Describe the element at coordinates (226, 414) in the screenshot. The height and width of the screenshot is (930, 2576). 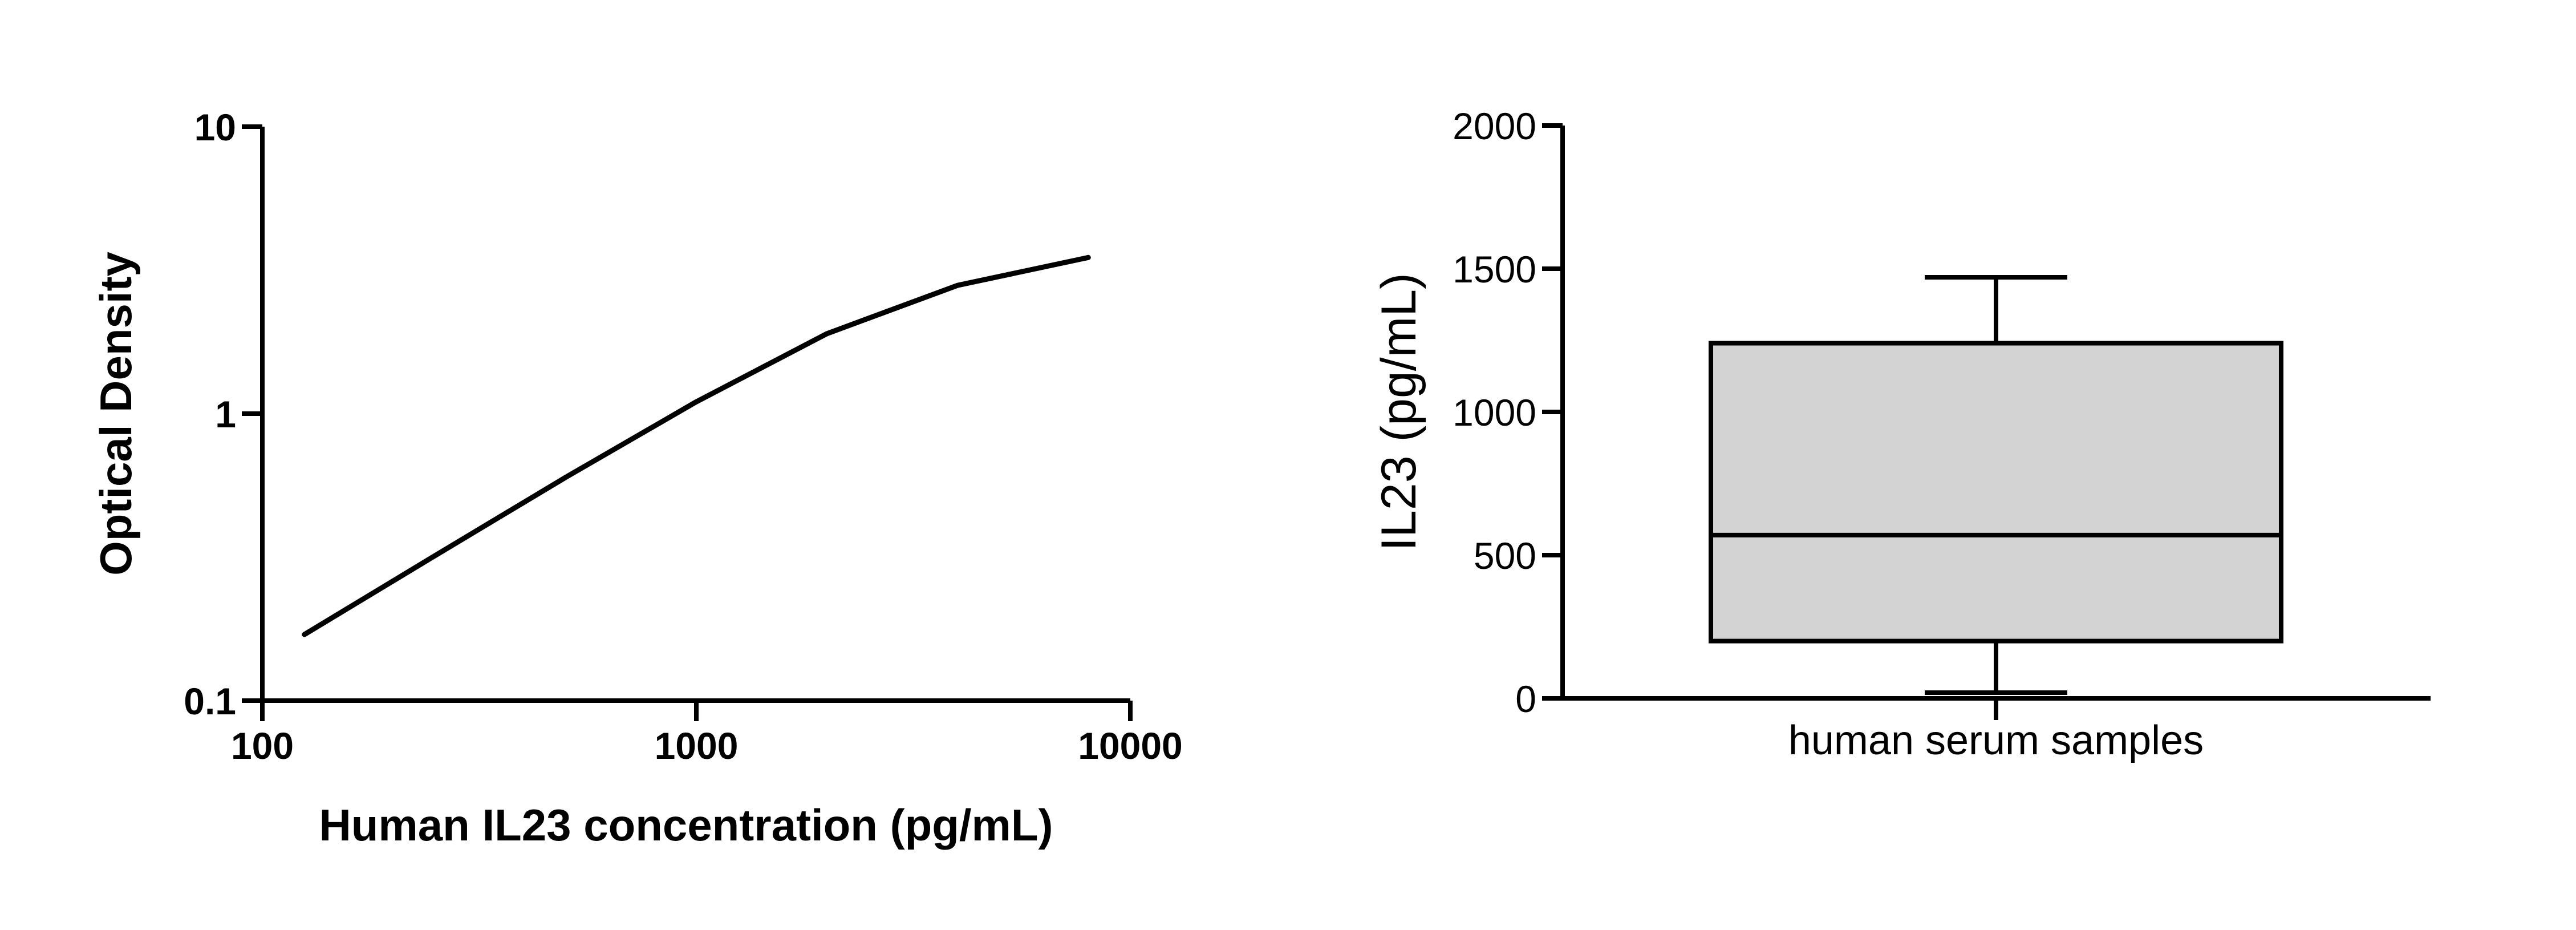
I see `std-y-tick-label: 1` at that location.